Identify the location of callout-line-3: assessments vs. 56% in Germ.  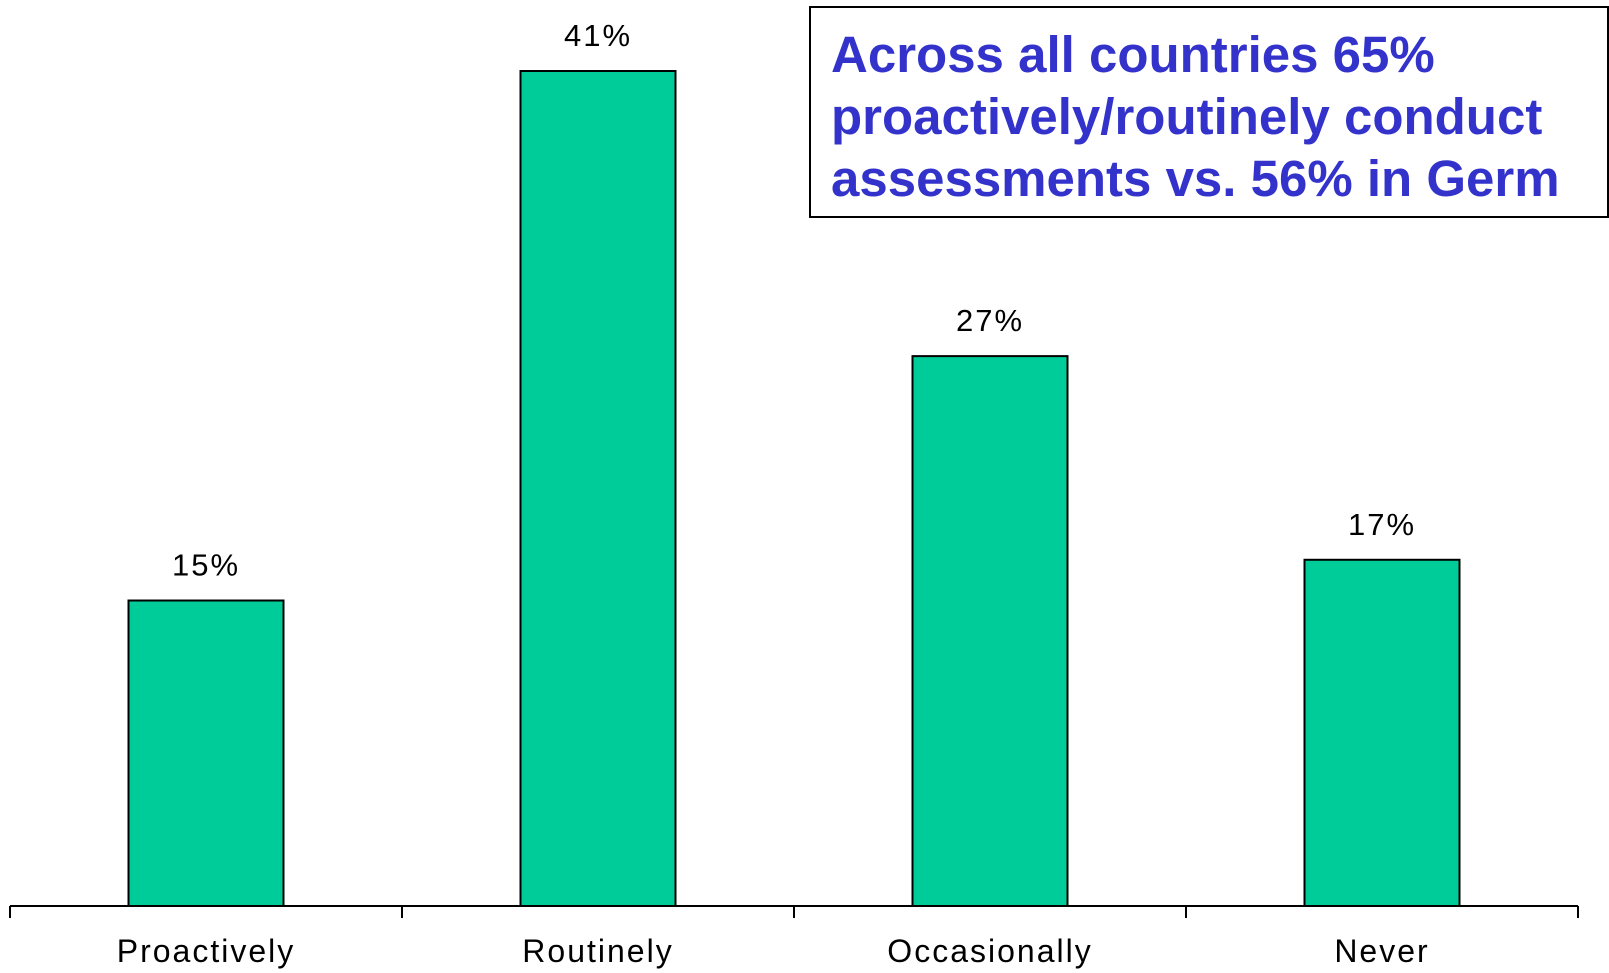
(1195, 178).